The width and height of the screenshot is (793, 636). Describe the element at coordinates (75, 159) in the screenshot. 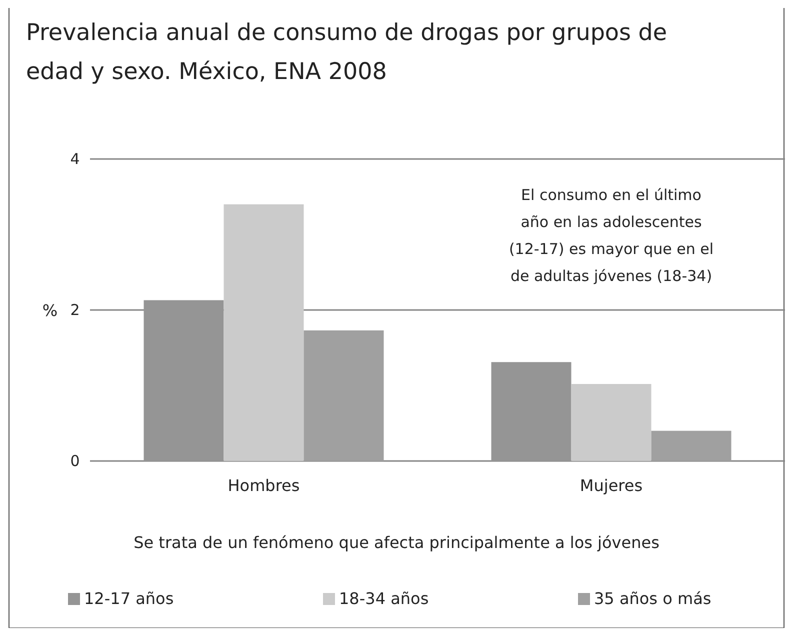

I see `y-tick-label: 4` at that location.